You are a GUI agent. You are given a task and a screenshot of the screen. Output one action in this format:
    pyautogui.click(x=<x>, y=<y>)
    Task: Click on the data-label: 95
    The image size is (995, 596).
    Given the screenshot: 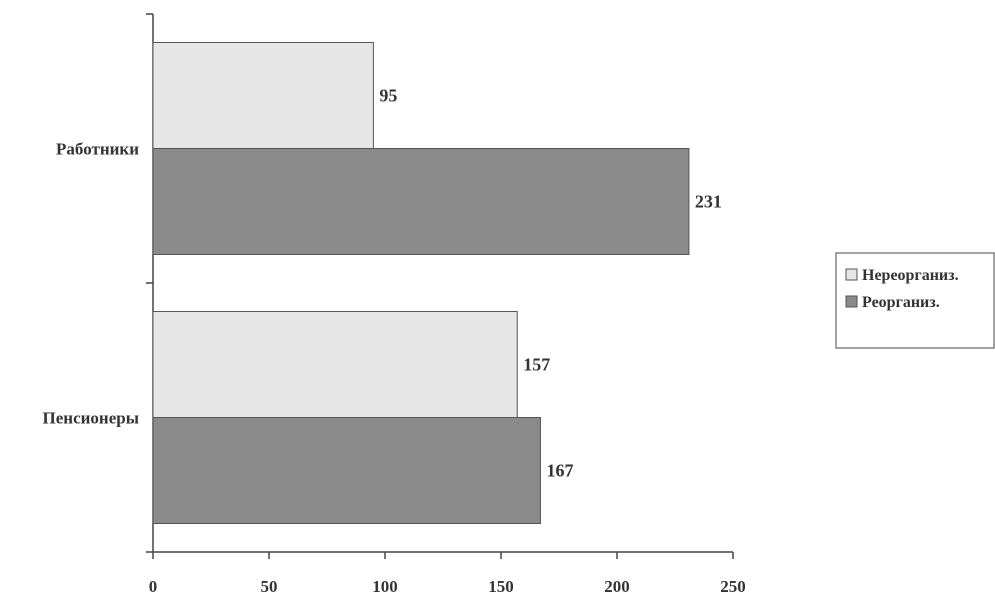 What is the action you would take?
    pyautogui.click(x=388, y=96)
    